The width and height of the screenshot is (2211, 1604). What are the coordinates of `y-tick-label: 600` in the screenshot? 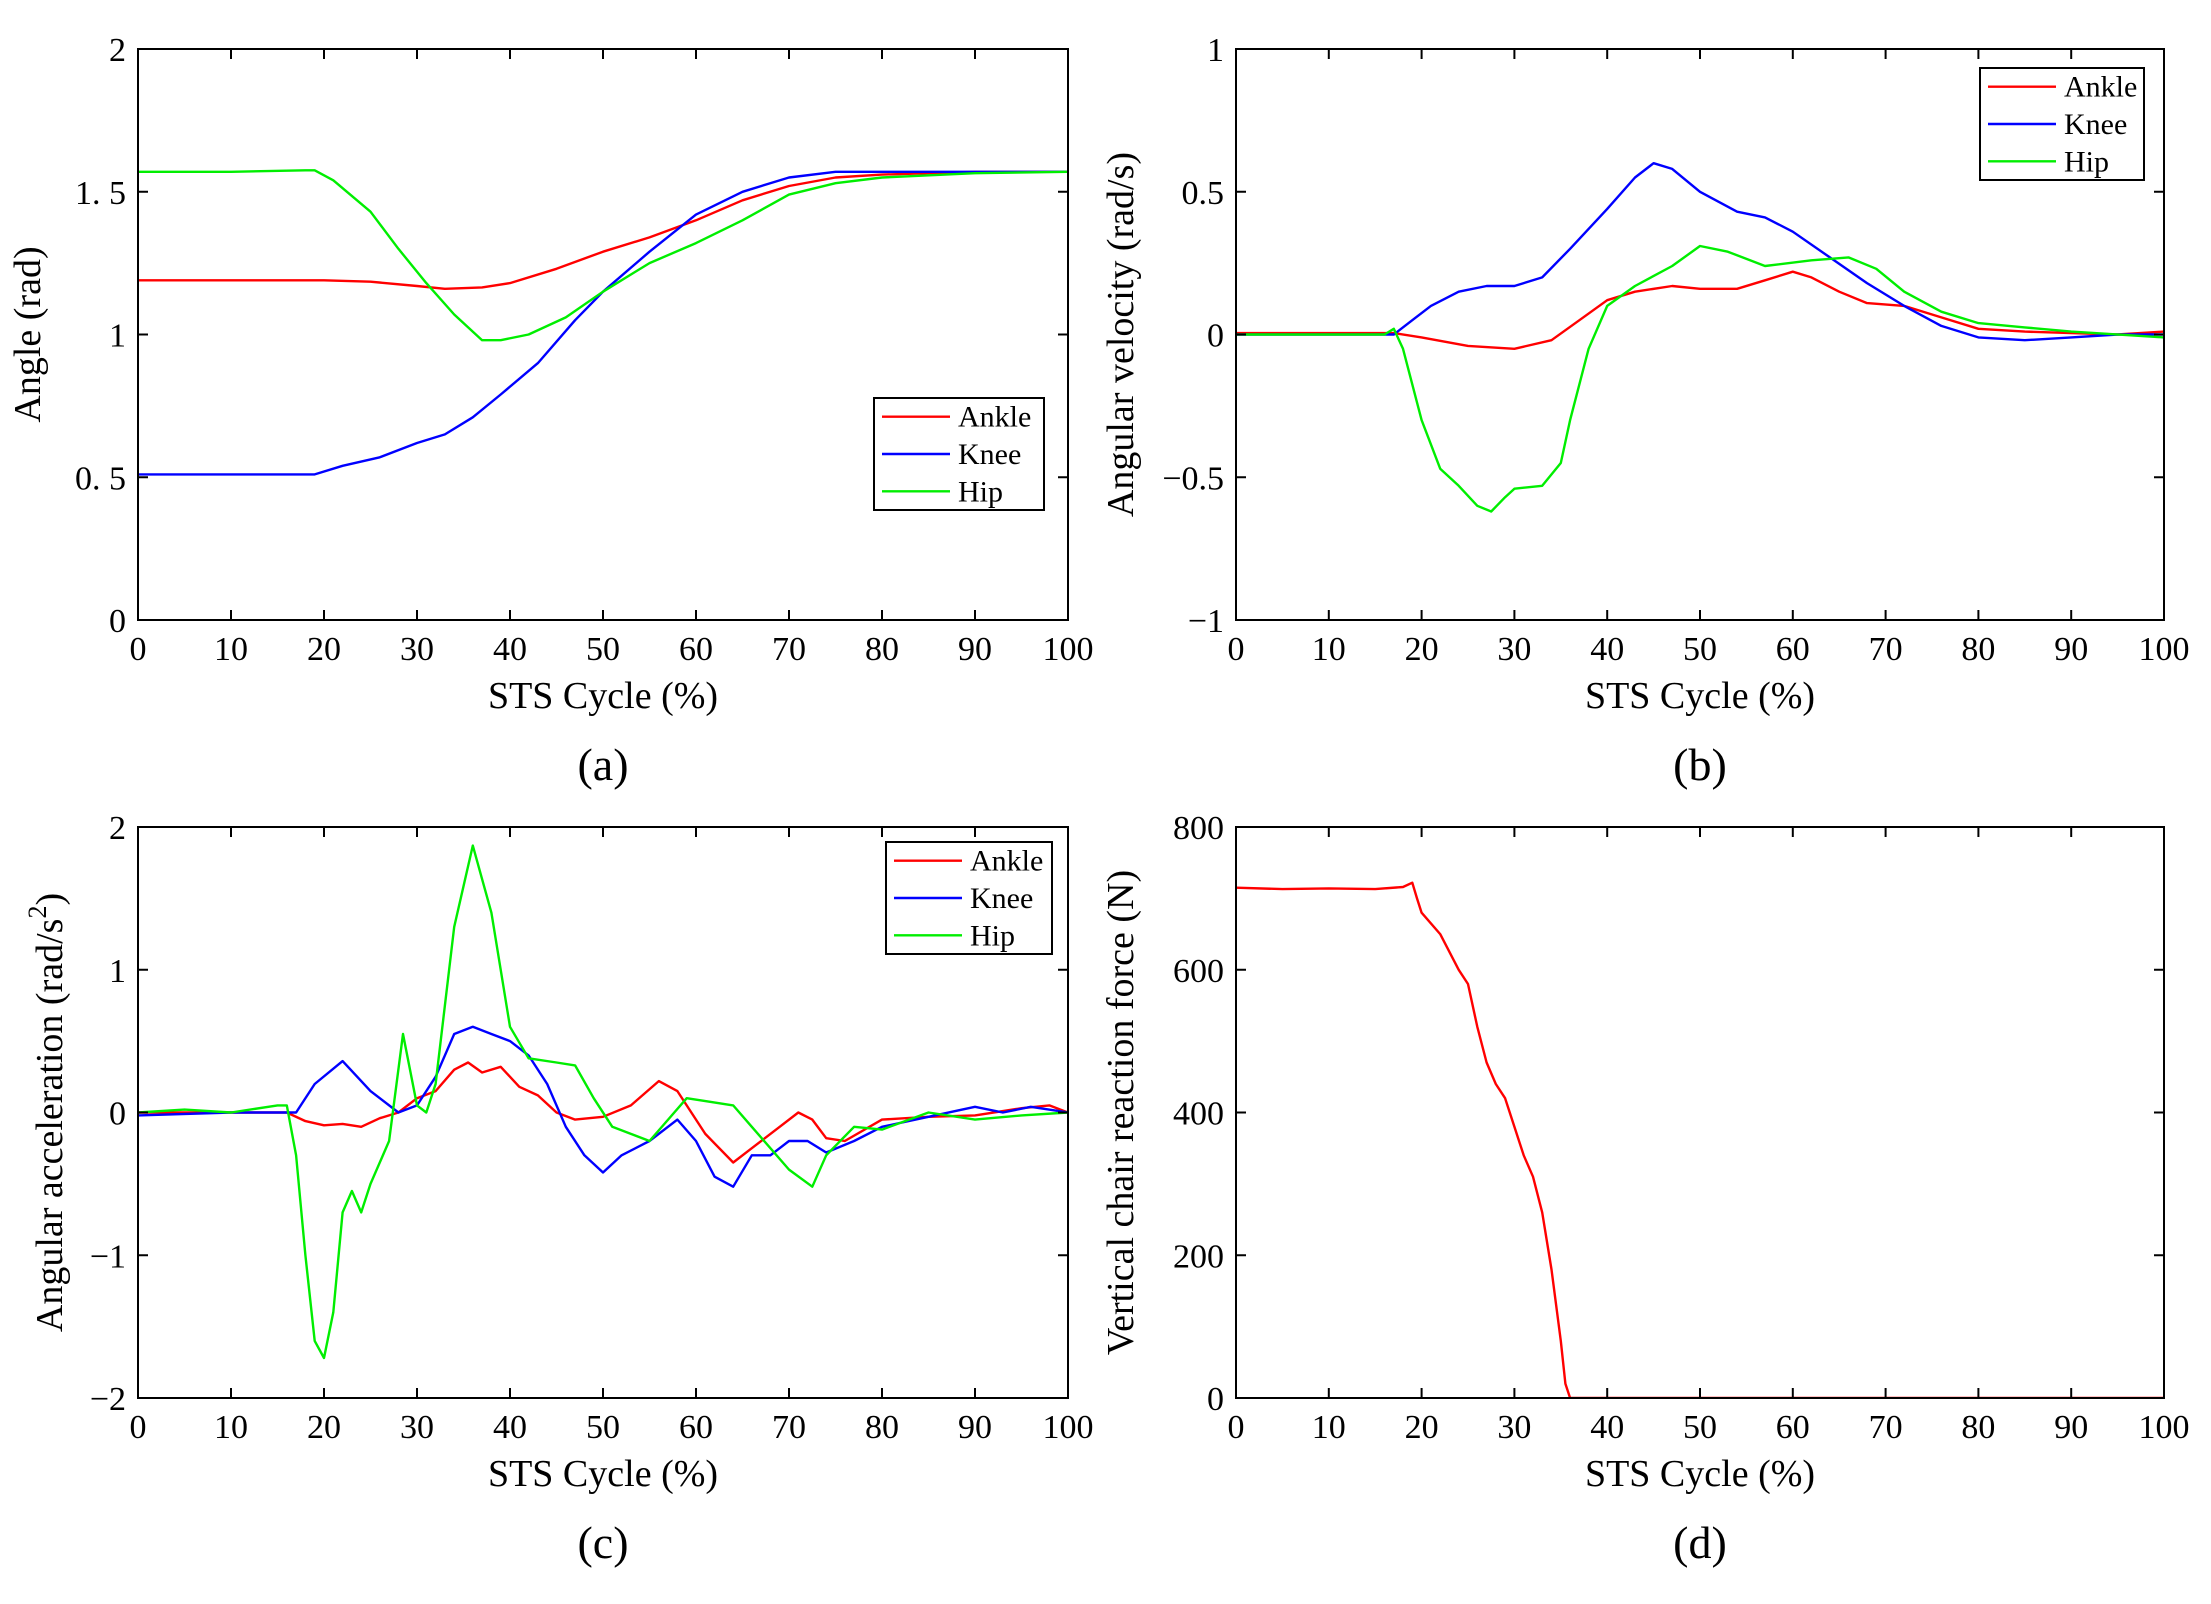 It's located at (1198, 971).